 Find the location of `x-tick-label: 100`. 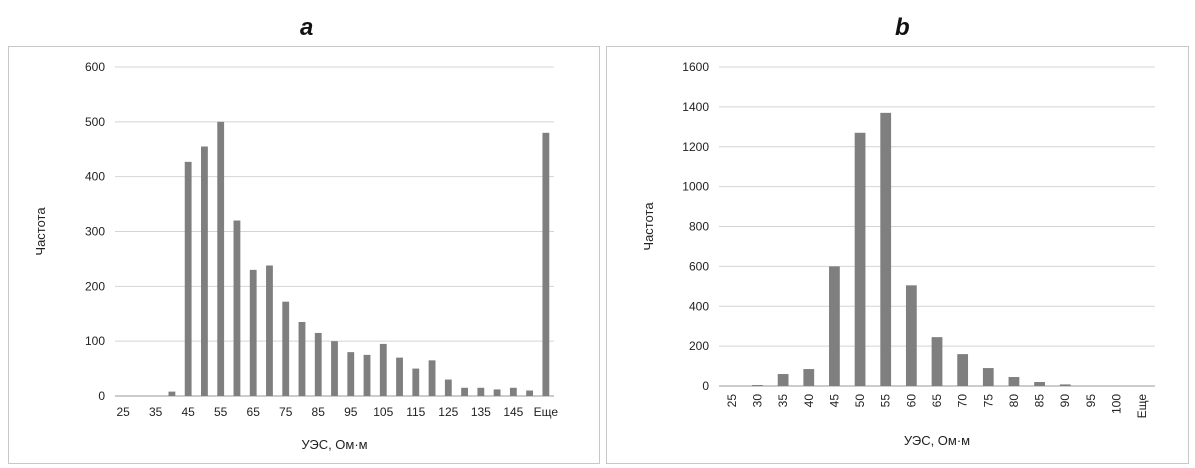

x-tick-label: 100 is located at coordinates (1117, 404).